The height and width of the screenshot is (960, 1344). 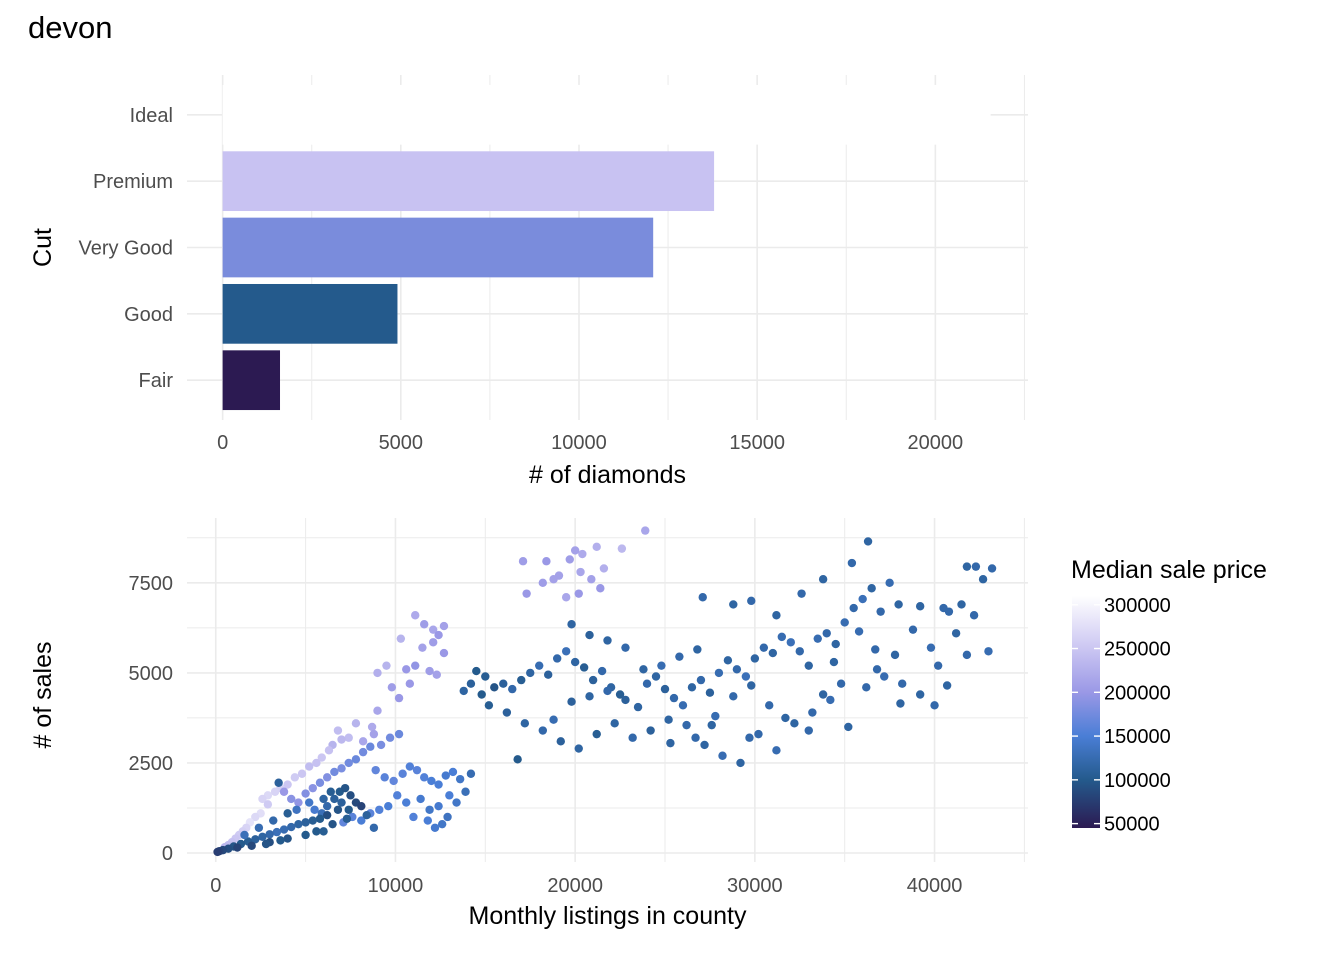 What do you see at coordinates (310, 314) in the screenshot?
I see `bar-good` at bounding box center [310, 314].